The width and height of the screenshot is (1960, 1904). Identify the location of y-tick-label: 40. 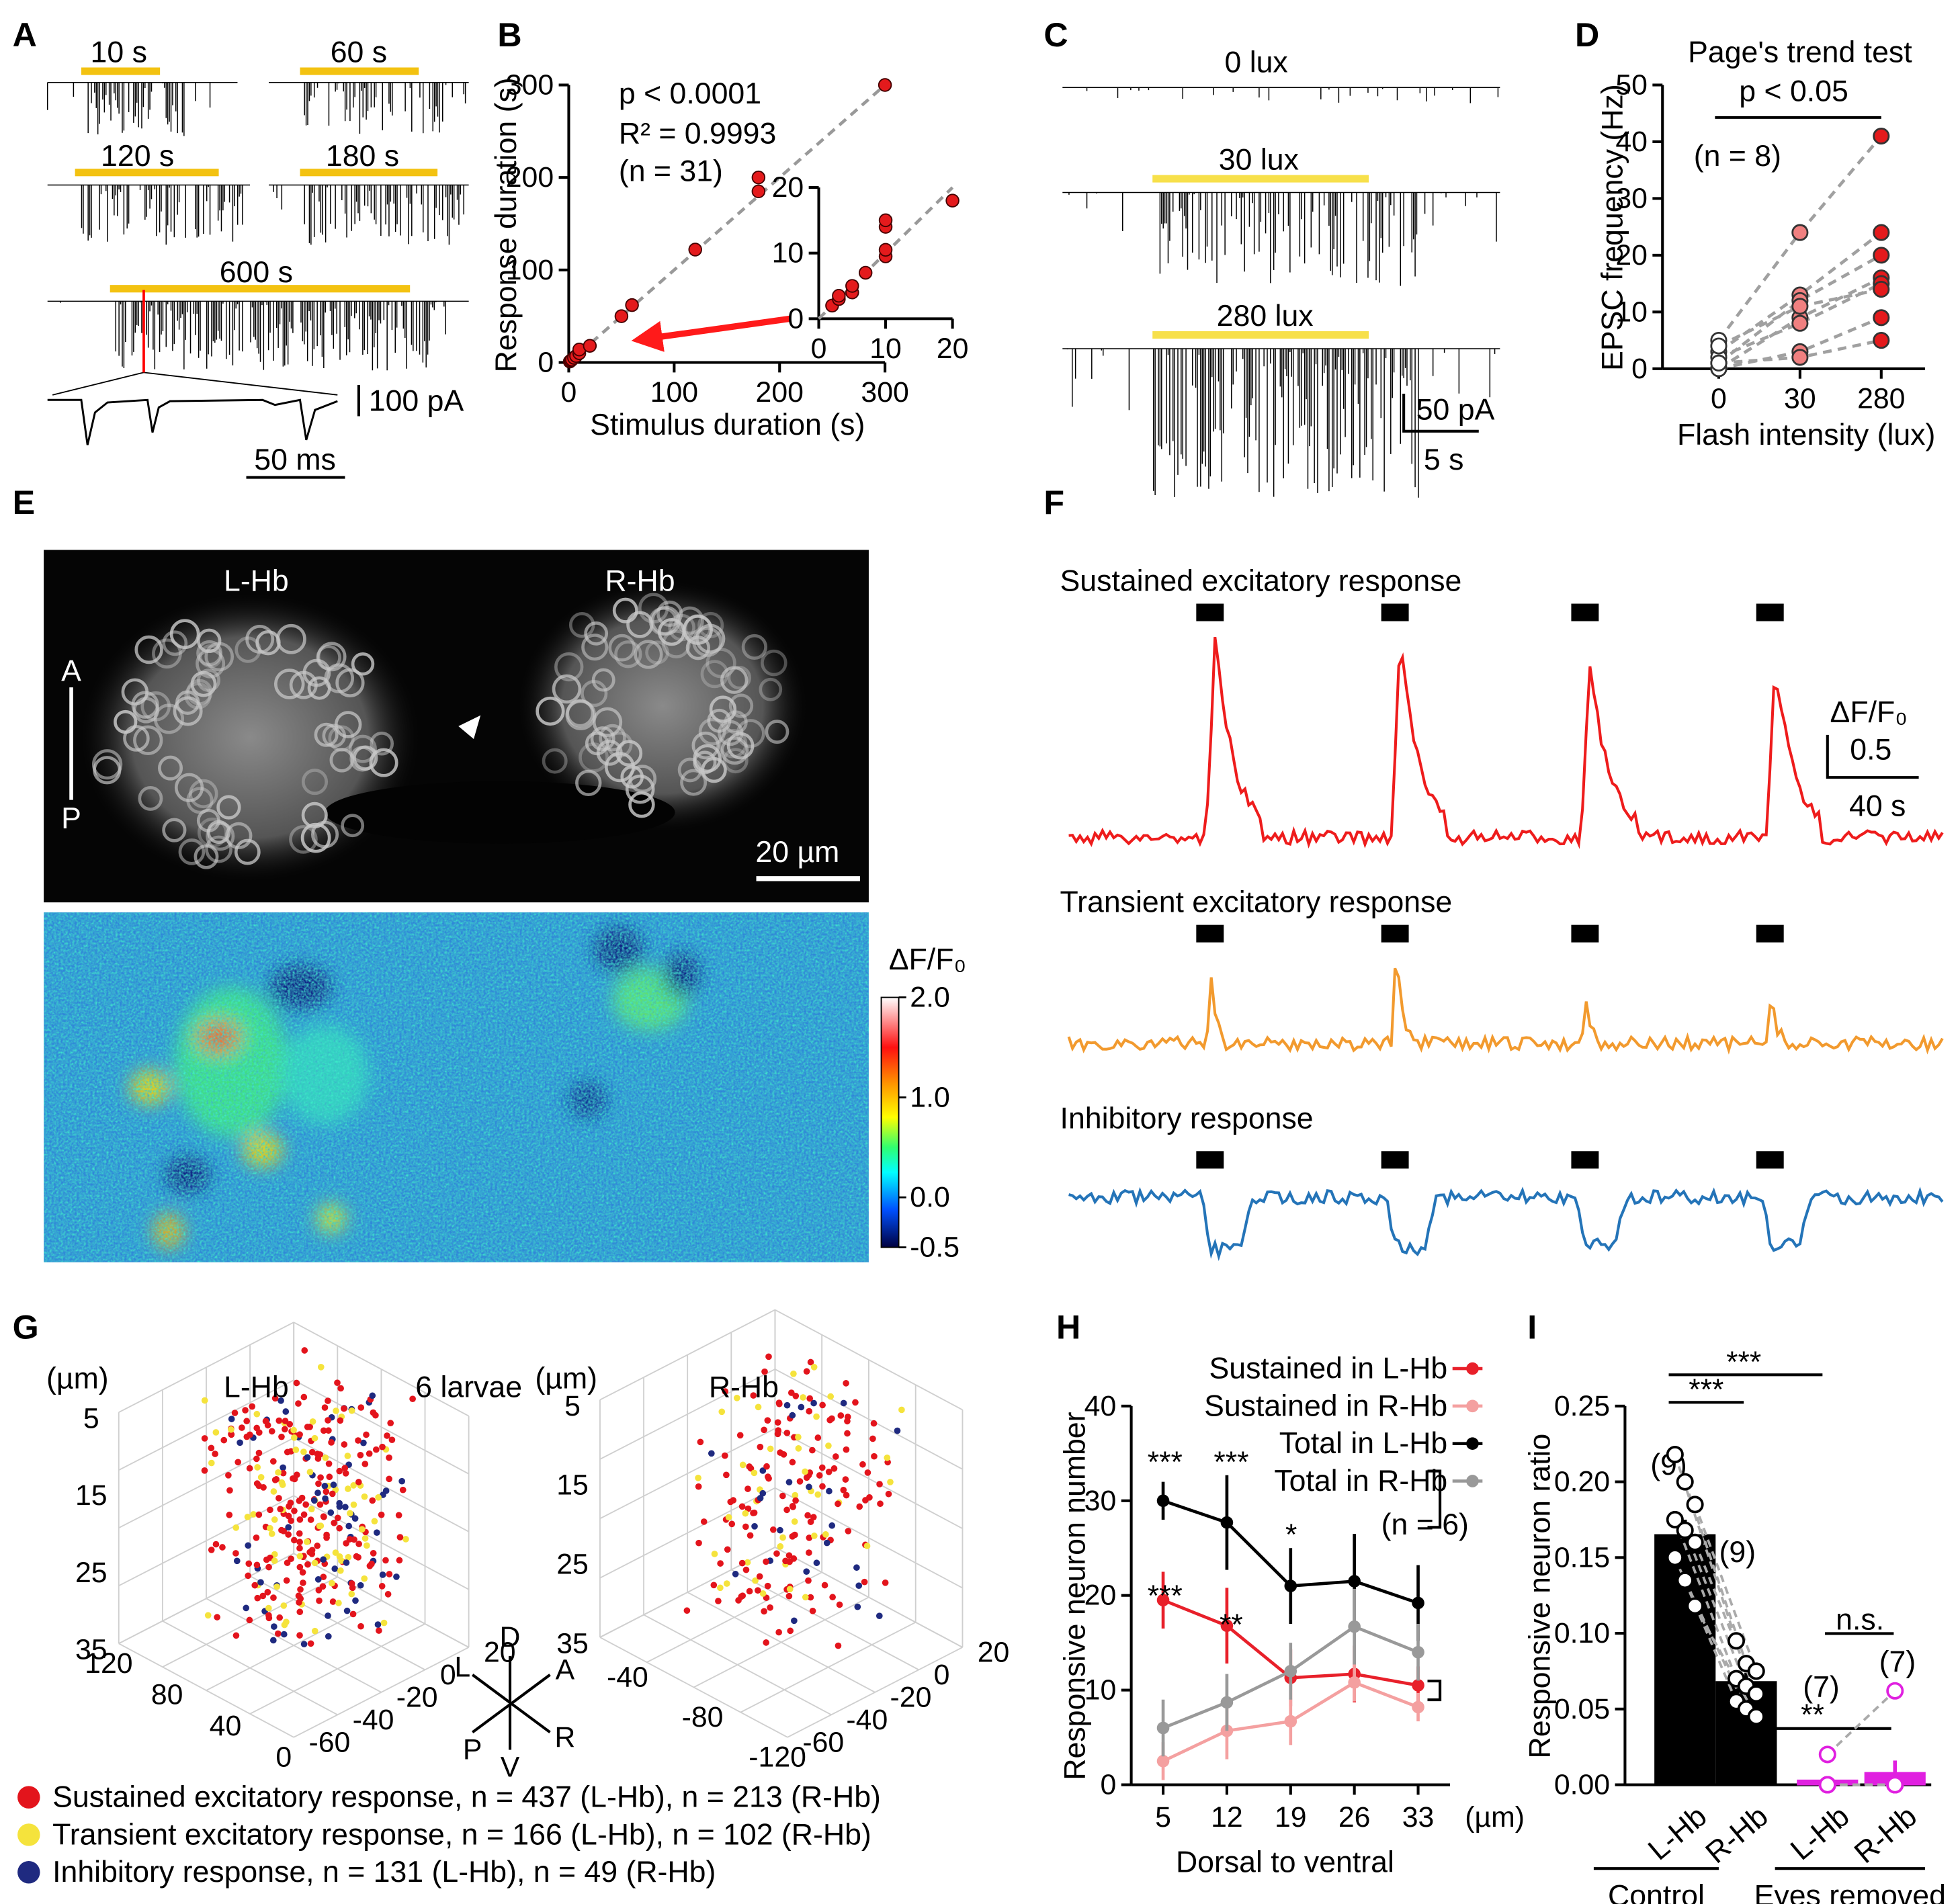
(1100, 1406).